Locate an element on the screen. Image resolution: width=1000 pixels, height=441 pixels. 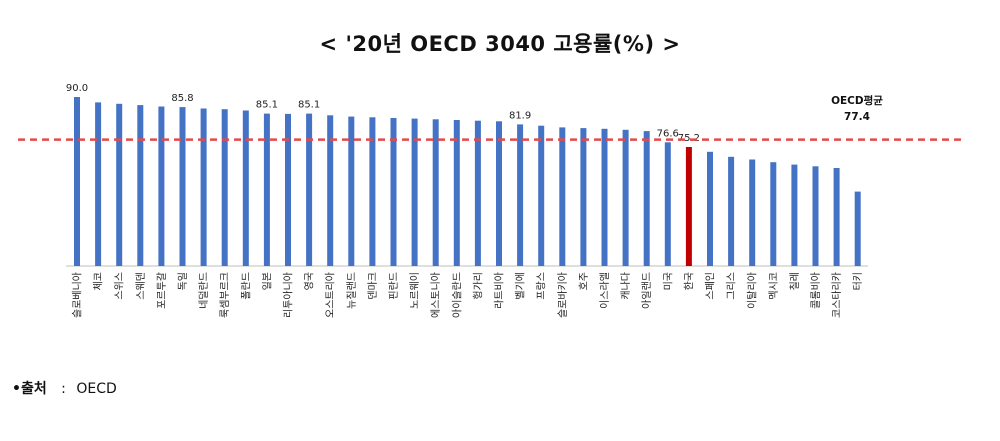
category-label: 일본 is located at coordinates (267, 281).